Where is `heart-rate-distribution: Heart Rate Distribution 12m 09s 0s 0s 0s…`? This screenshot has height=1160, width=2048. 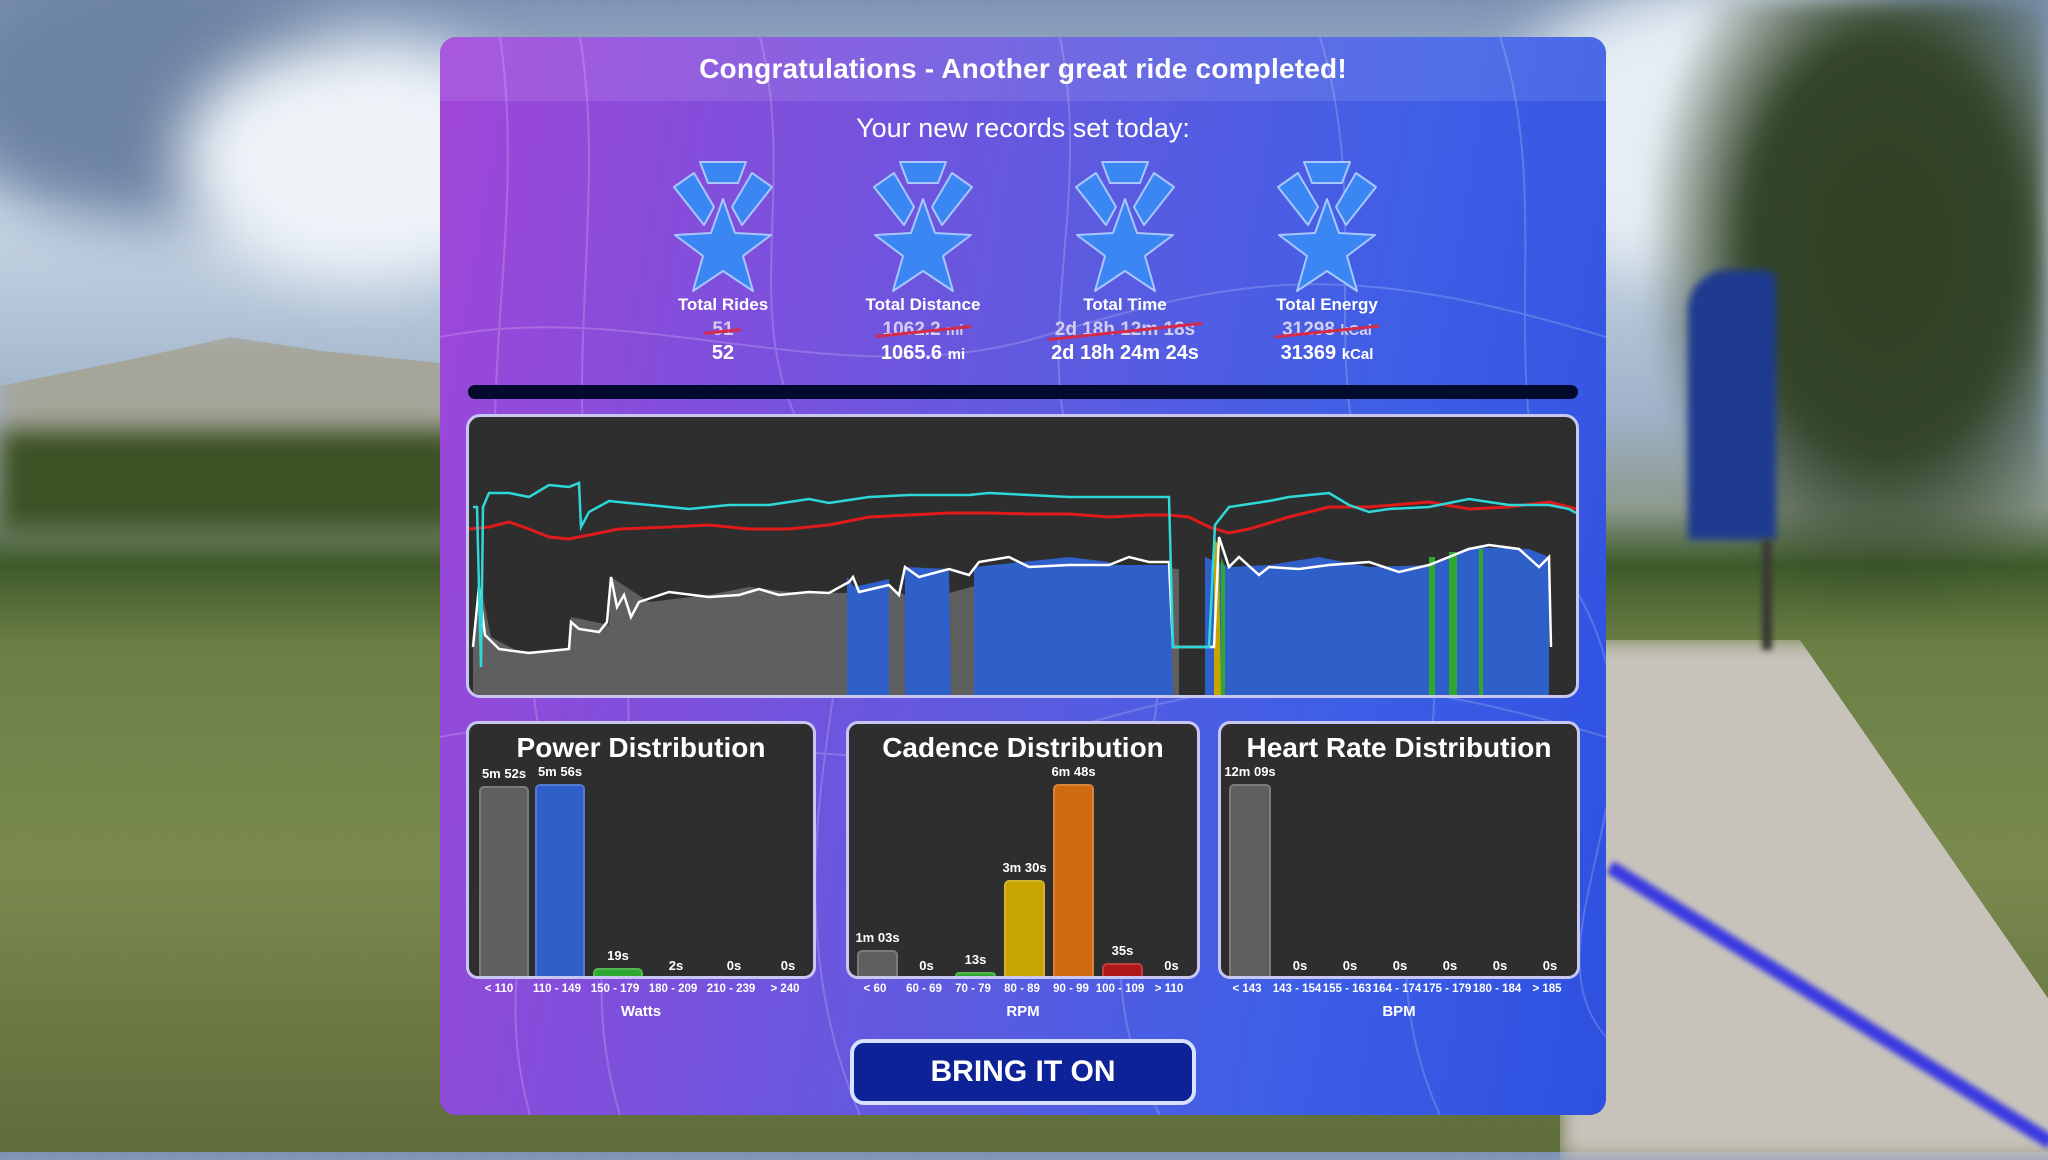
heart-rate-distribution: Heart Rate Distribution 12m 09s 0s 0s 0s… is located at coordinates (1399, 871).